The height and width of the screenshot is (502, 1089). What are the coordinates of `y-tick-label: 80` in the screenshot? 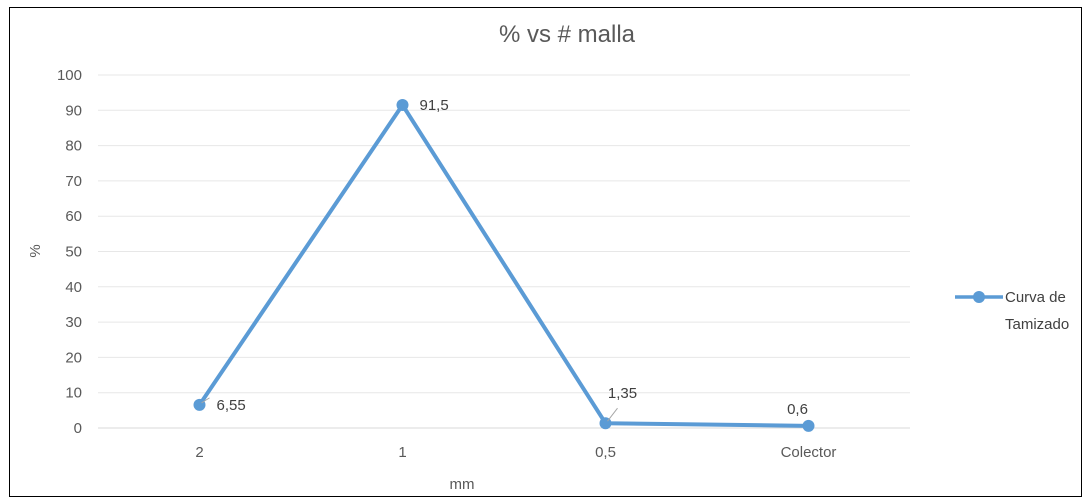 It's located at (73, 146).